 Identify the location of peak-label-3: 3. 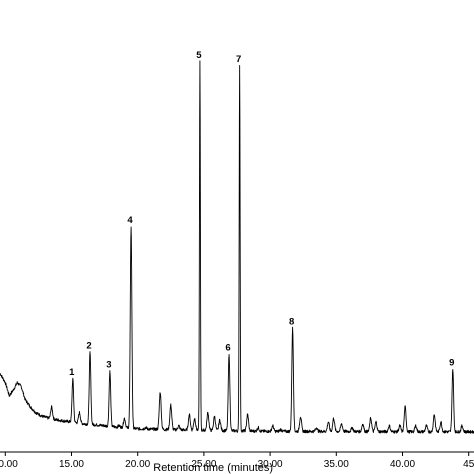
(108, 364).